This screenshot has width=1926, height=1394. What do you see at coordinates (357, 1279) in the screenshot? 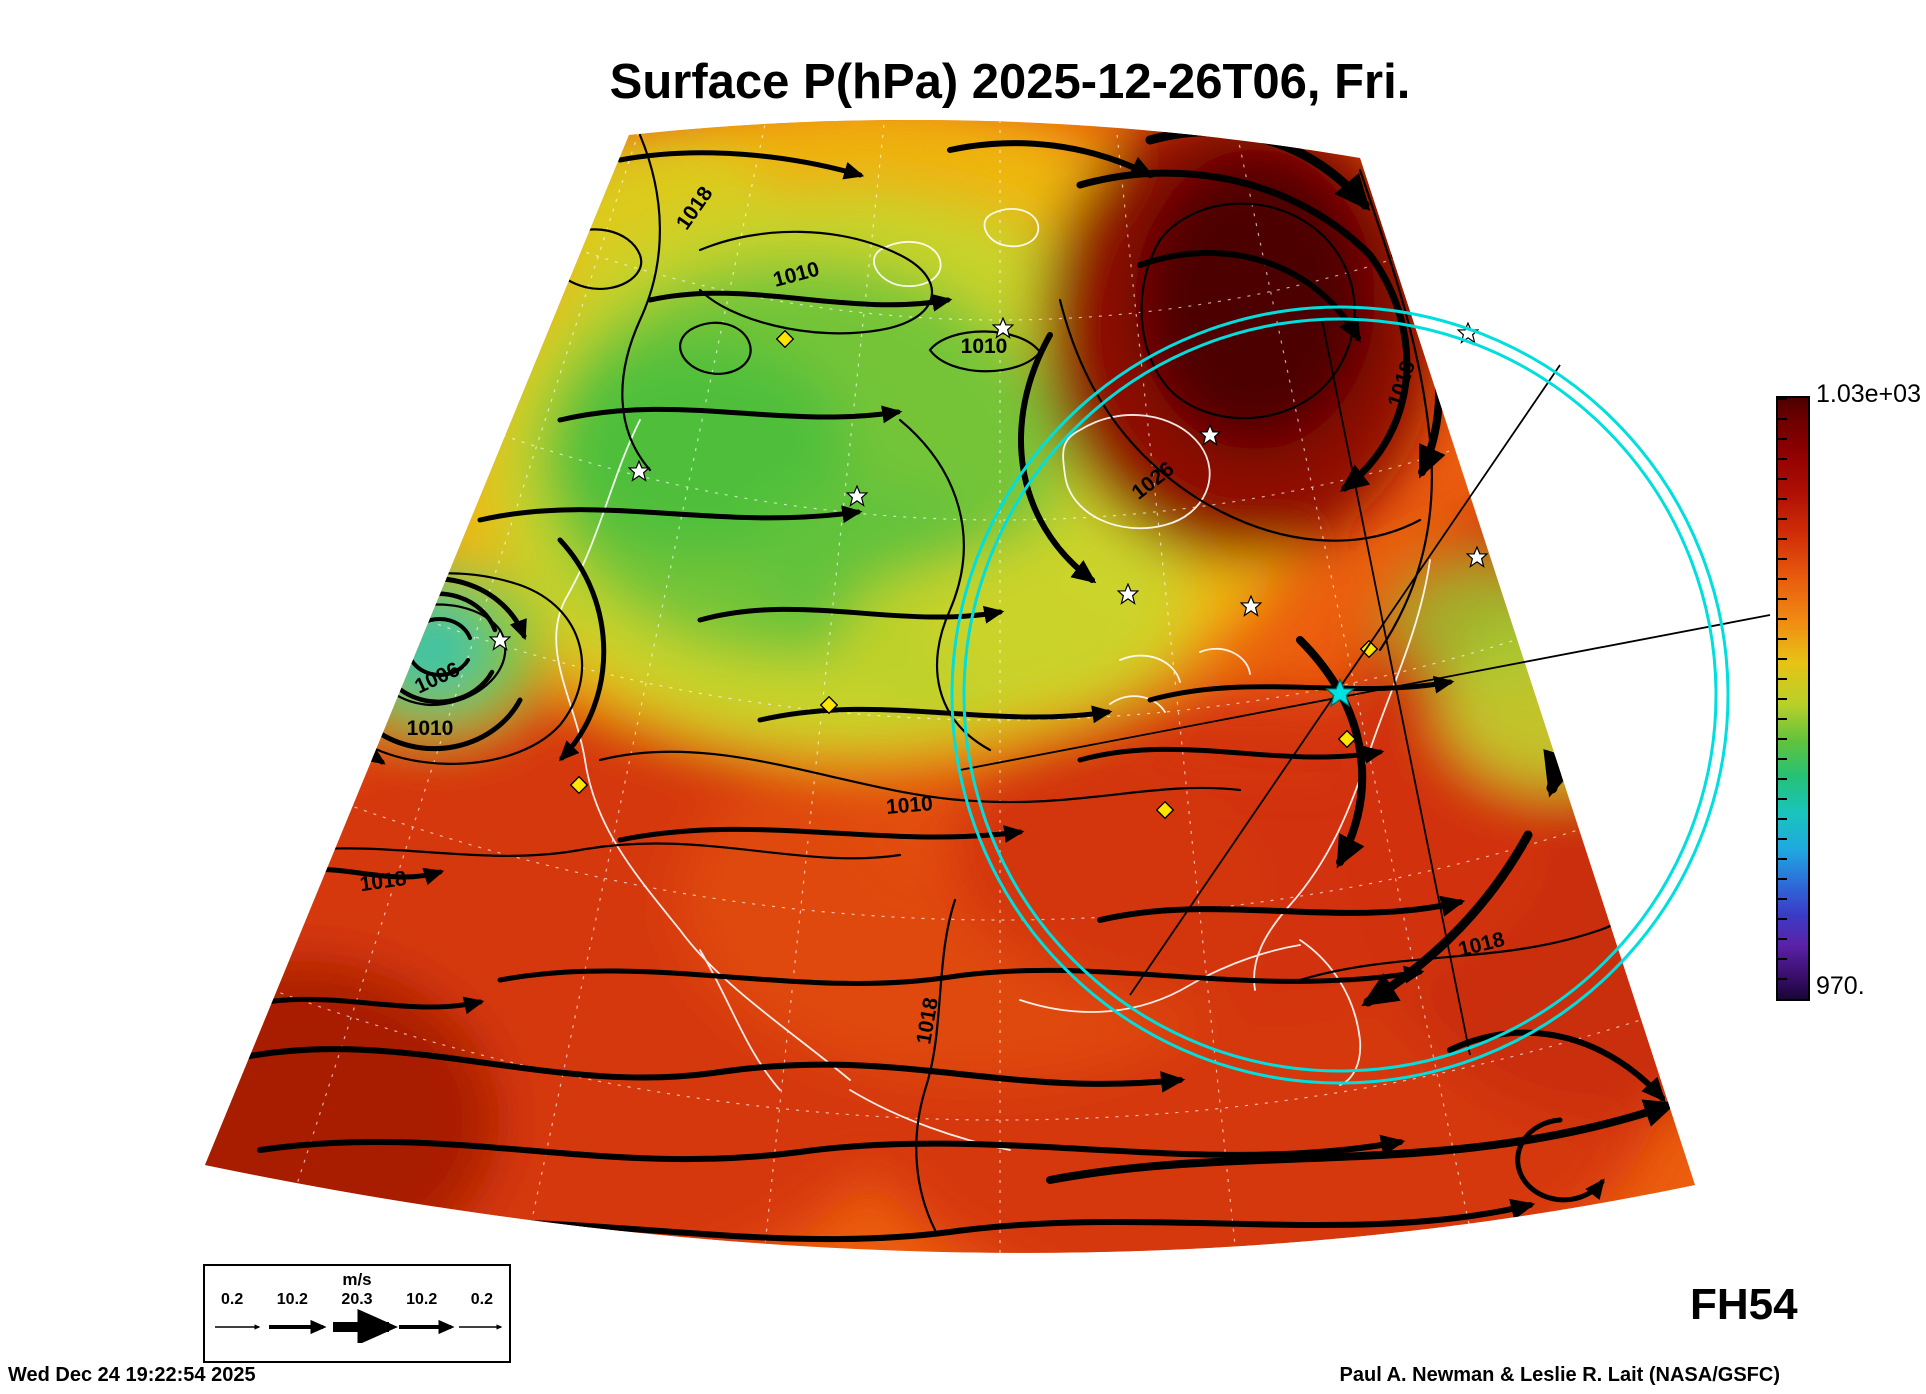
I see `wind-legend-unit: m/s` at bounding box center [357, 1279].